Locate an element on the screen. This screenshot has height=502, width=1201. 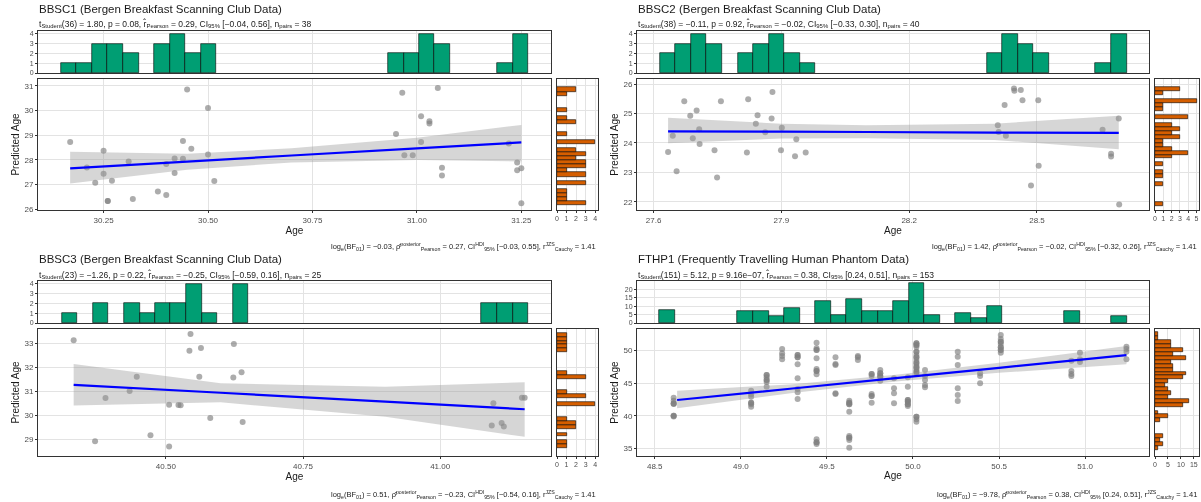
y-tick-label: 28 is located at coordinates (29, 160).